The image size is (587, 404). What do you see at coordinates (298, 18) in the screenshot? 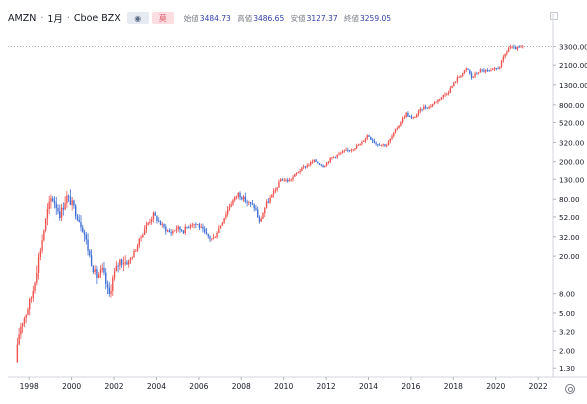
I see `low-label: 安値` at bounding box center [298, 18].